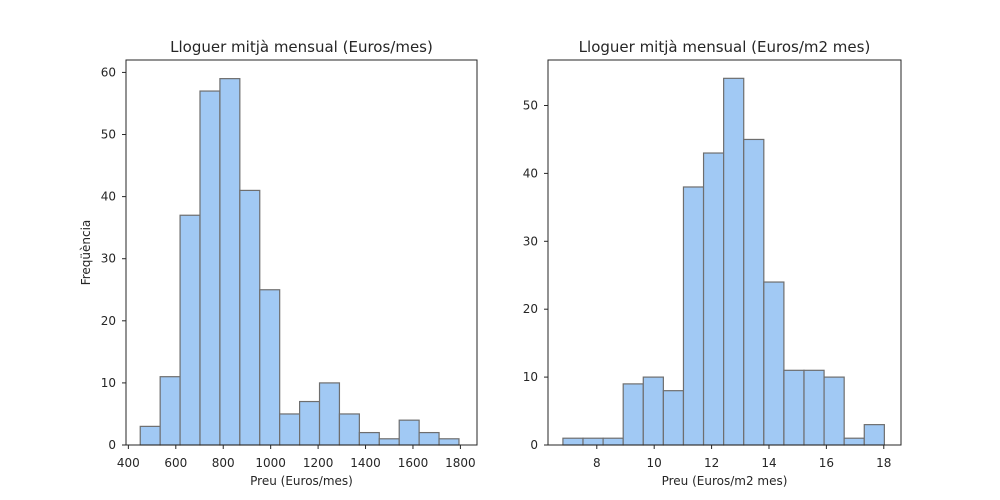  I want to click on right-y-tick-label: 50, so click(530, 105).